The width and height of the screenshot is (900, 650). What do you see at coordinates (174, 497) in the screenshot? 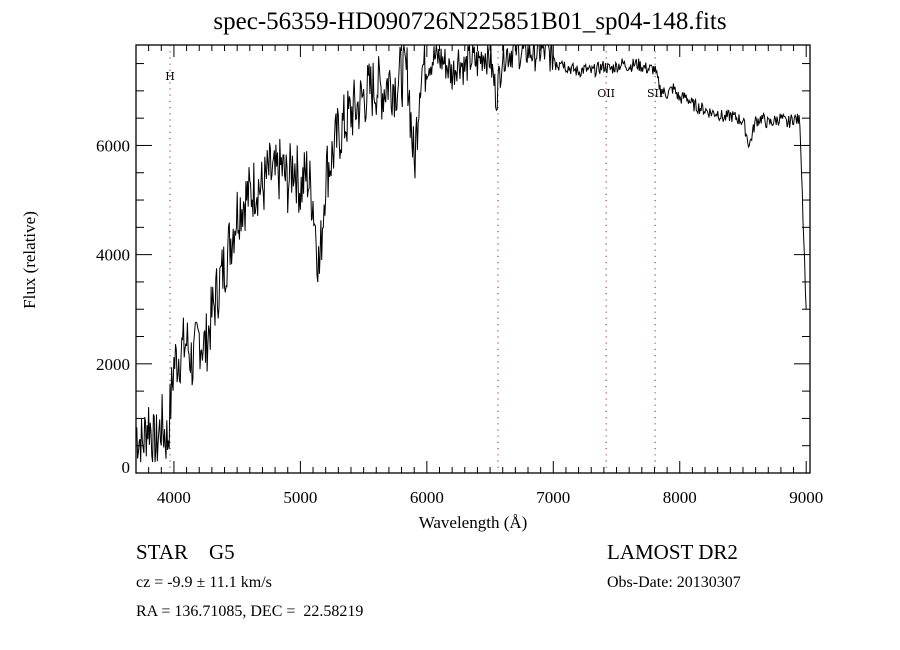
I see `x-tick-label: 4000` at bounding box center [174, 497].